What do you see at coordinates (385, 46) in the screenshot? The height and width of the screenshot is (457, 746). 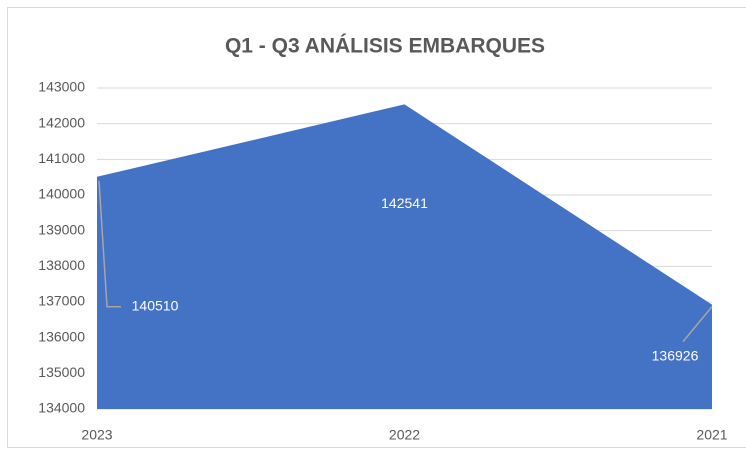 I see `chart-title: Q1 - Q3 ANÁLISIS EMBARQUES` at bounding box center [385, 46].